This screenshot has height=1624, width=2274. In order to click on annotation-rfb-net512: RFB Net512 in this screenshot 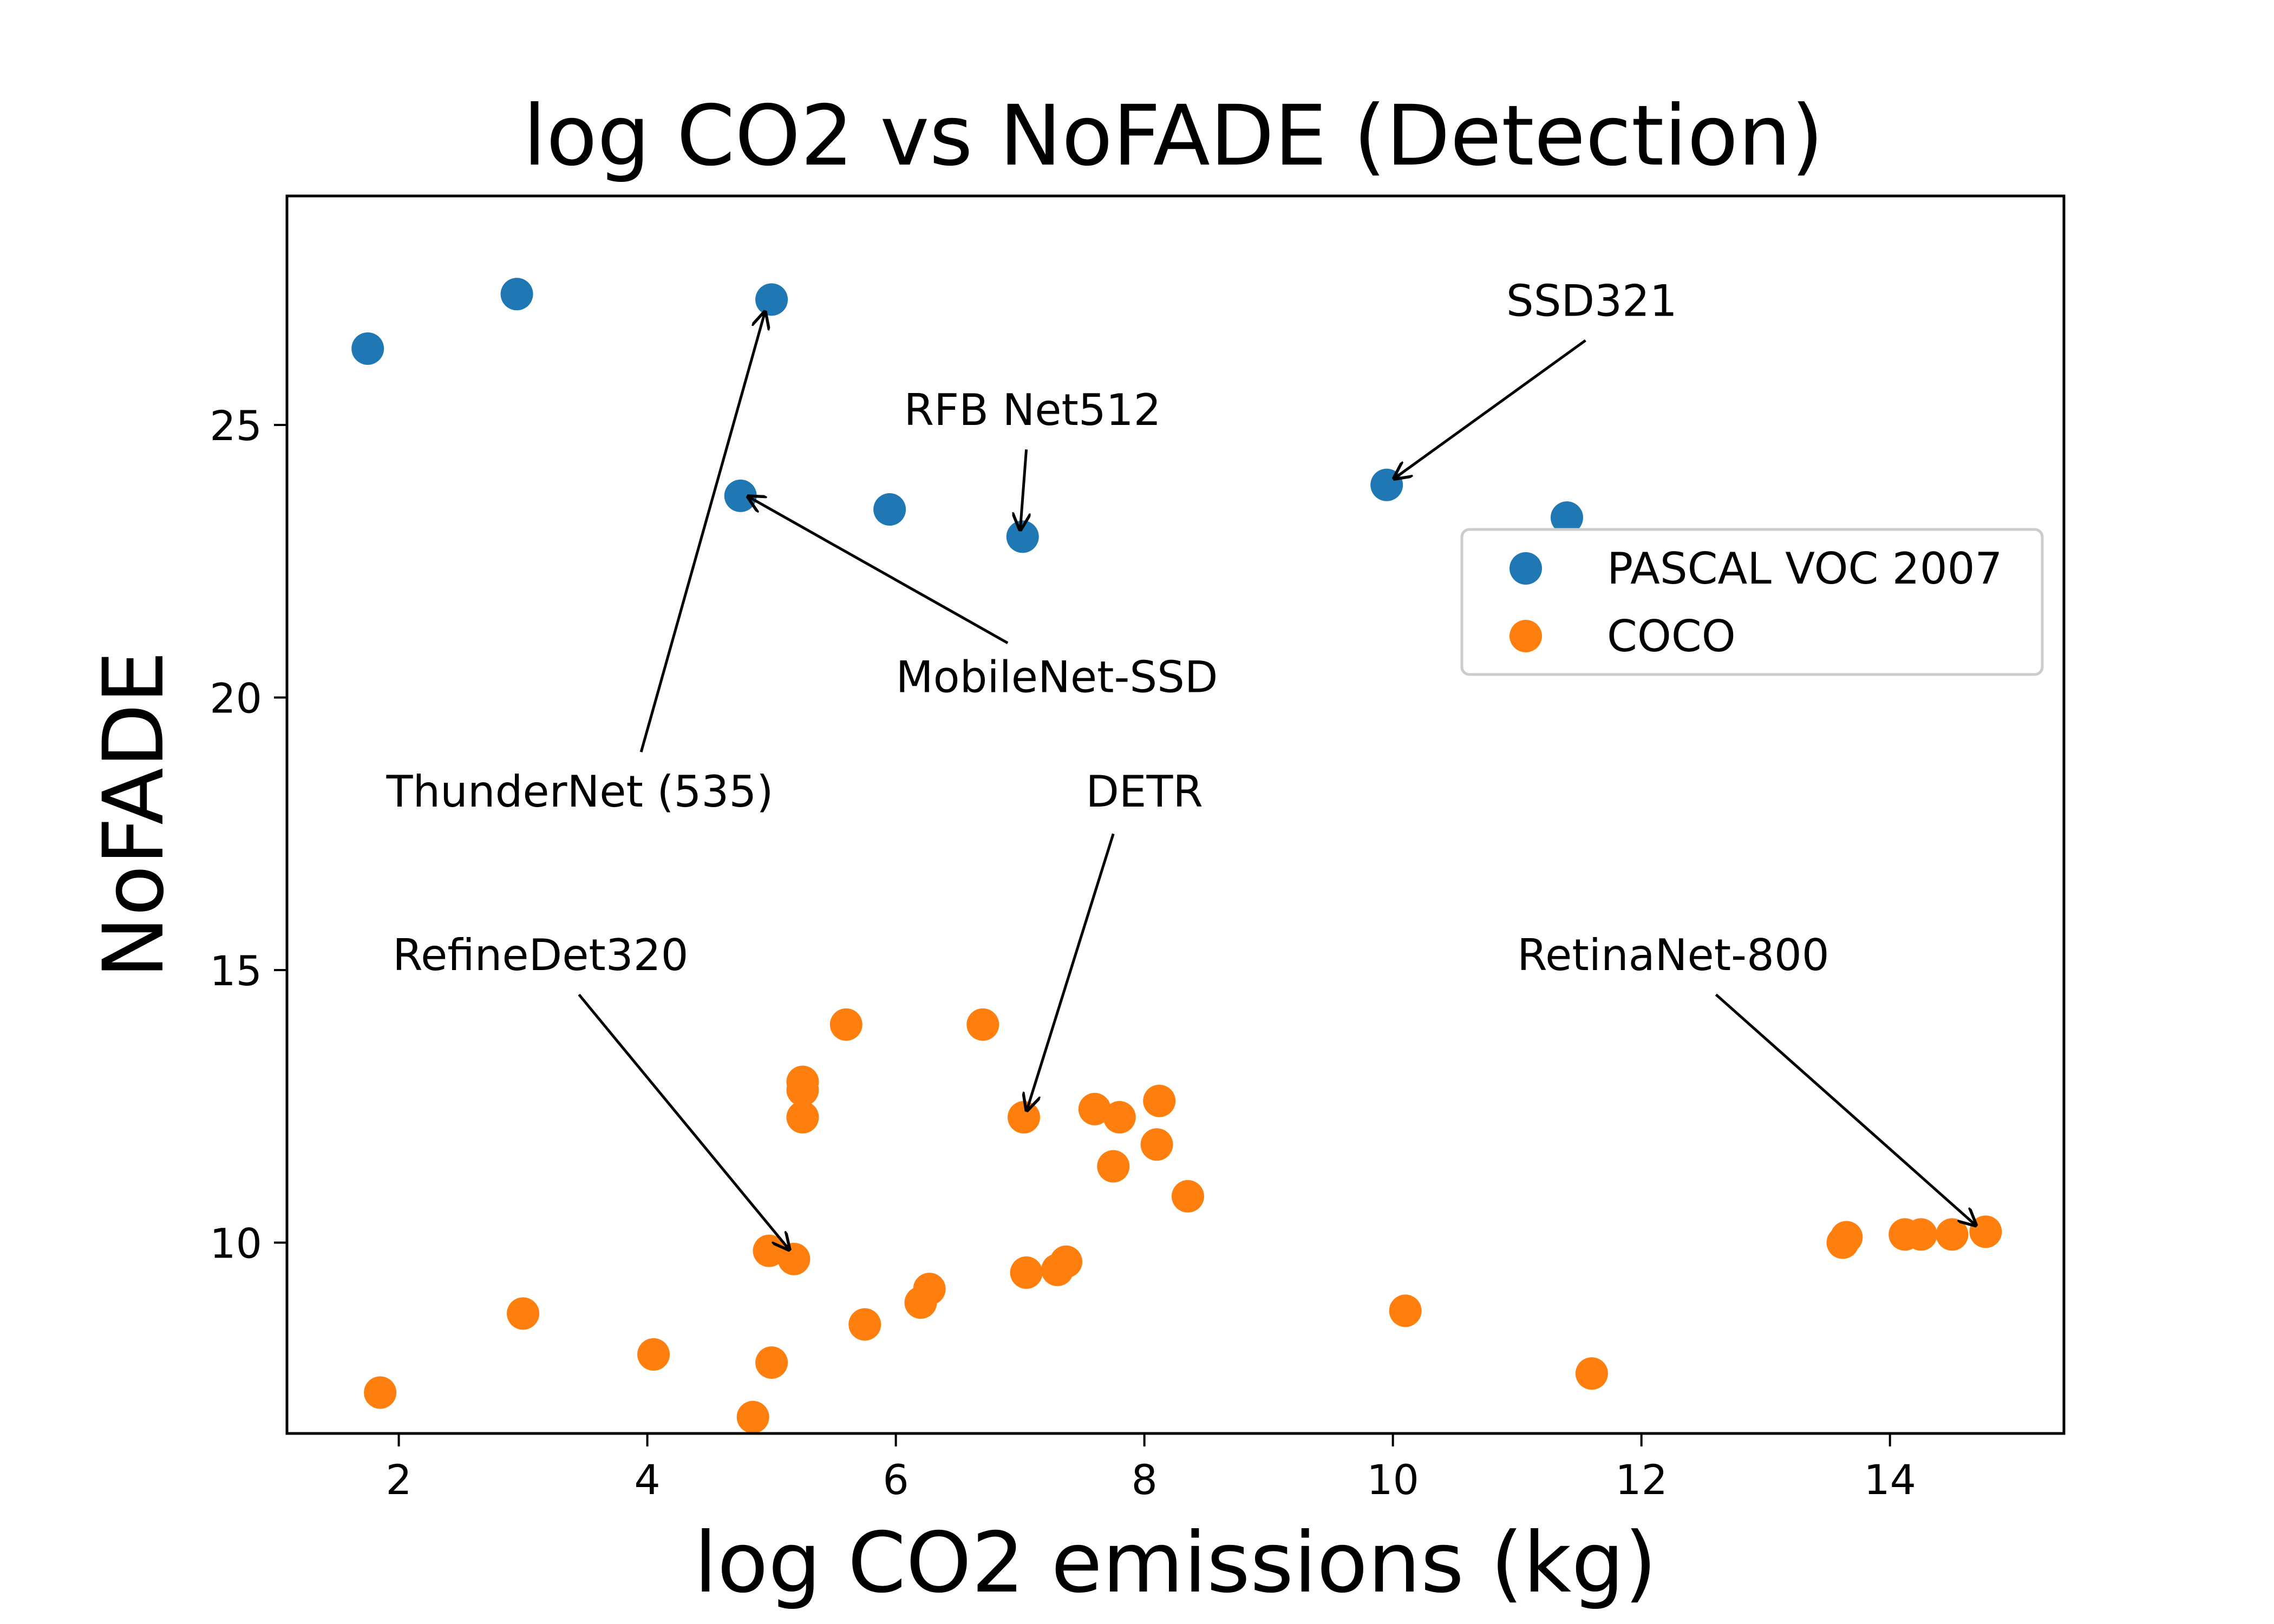, I will do `click(1033, 458)`.